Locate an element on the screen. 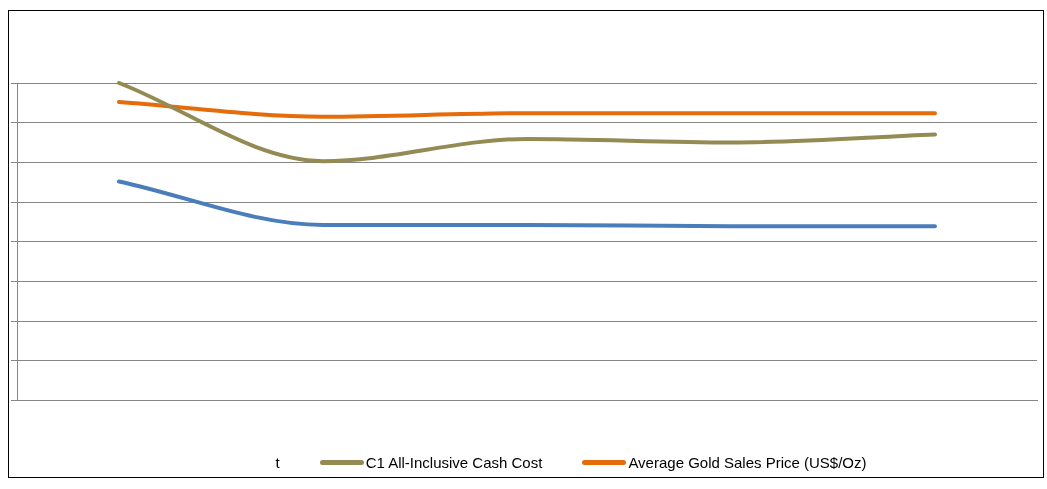 The height and width of the screenshot is (489, 1047). text: t is located at coordinates (277, 462).